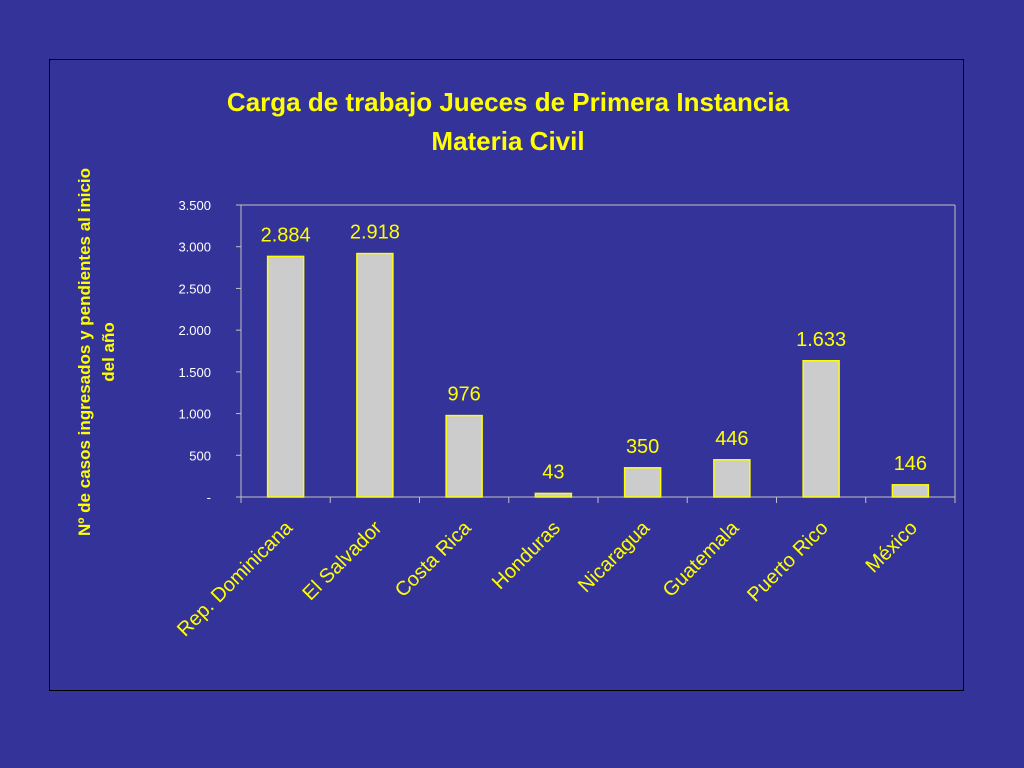 The height and width of the screenshot is (768, 1024). I want to click on bar-costa-rica, so click(464, 456).